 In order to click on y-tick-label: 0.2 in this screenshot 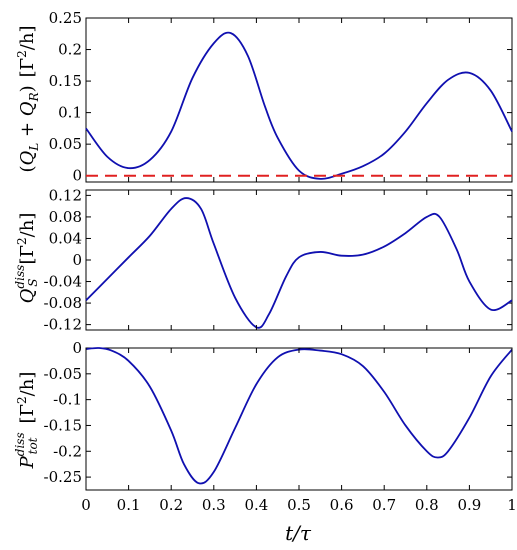, I will do `click(70, 50)`.